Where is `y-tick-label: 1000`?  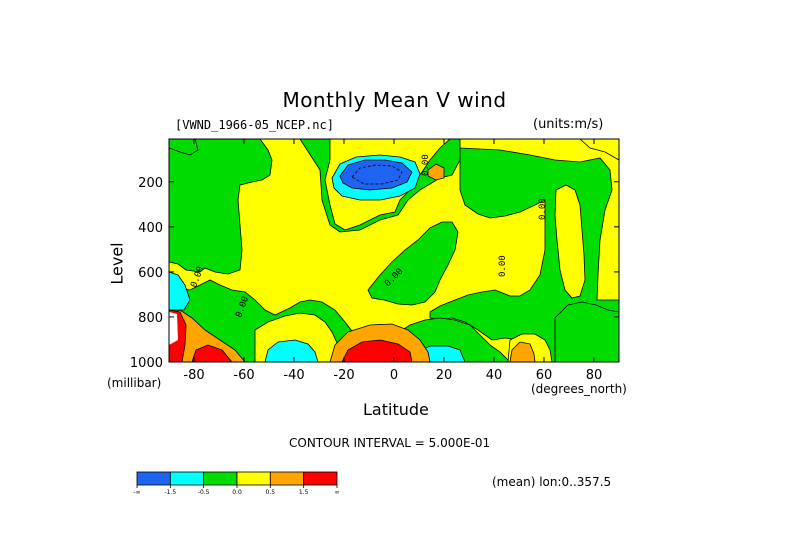 y-tick-label: 1000 is located at coordinates (146, 363).